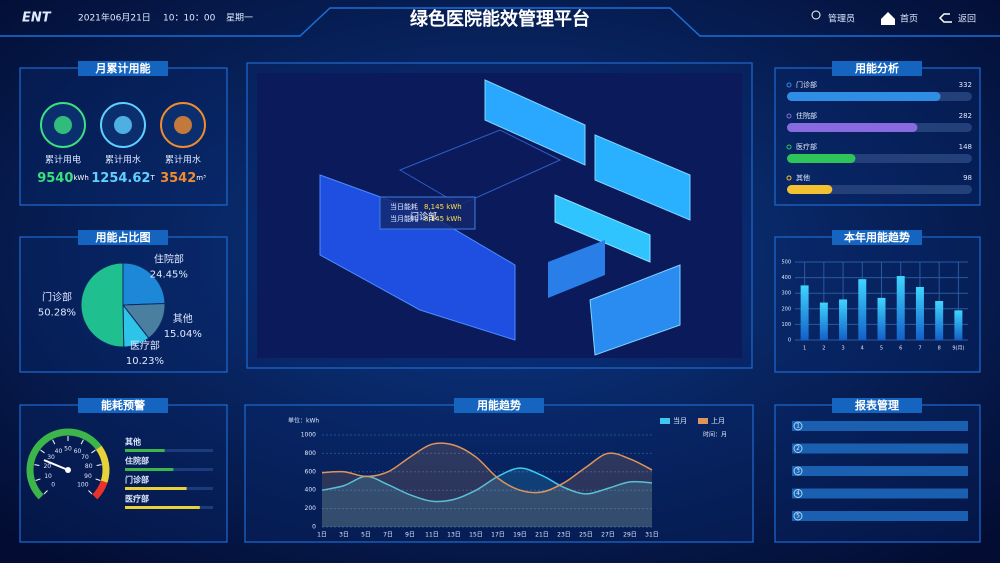 Image resolution: width=1000 pixels, height=563 pixels. Describe the element at coordinates (967, 19) in the screenshot. I see `nav-back: 返回` at that location.